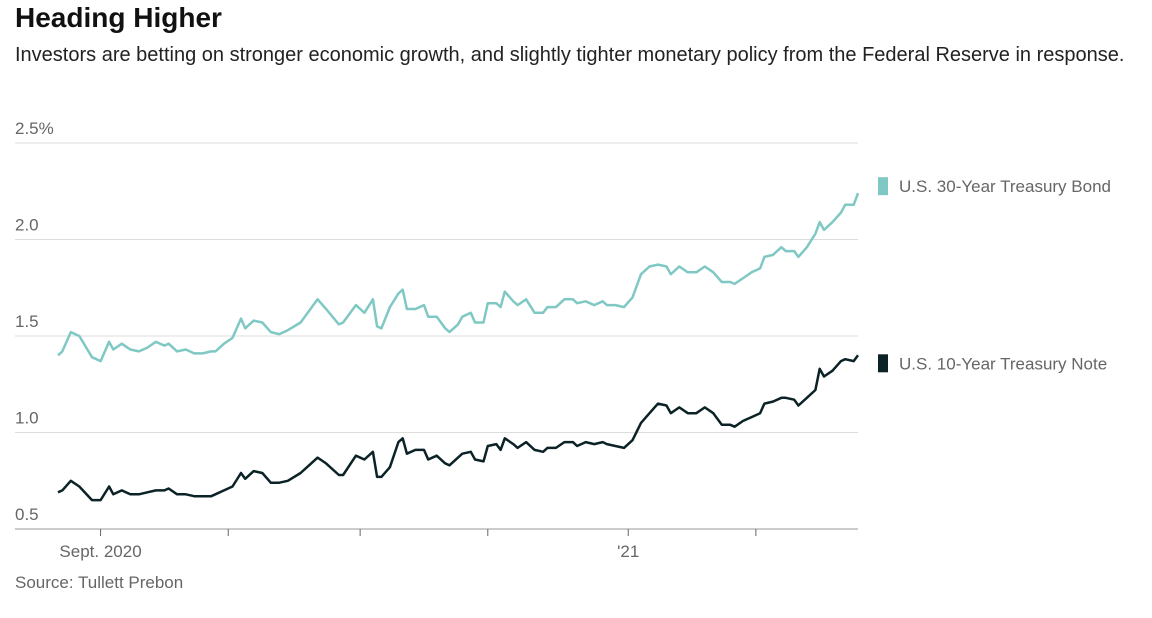 This screenshot has width=1152, height=618. What do you see at coordinates (34, 128) in the screenshot?
I see `y-tick-label: 2.5%` at bounding box center [34, 128].